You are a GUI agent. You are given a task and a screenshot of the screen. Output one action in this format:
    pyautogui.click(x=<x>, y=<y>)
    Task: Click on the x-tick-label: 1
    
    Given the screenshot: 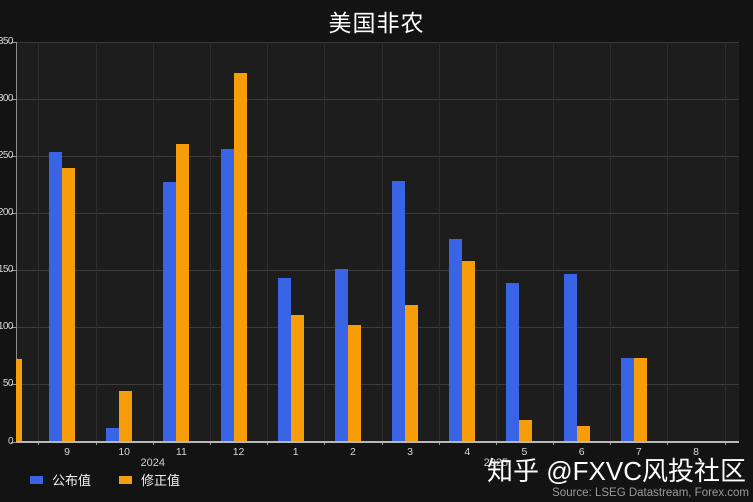 What is the action you would take?
    pyautogui.click(x=295, y=452)
    